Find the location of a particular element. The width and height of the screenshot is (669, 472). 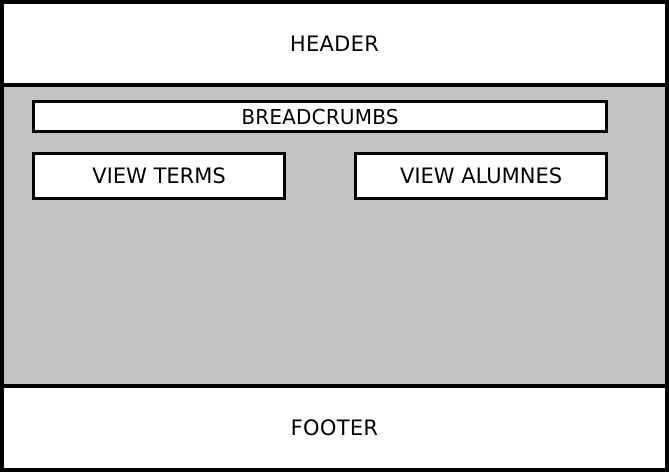

breadcrumb-label: BREADCRUMBS is located at coordinates (320, 116).